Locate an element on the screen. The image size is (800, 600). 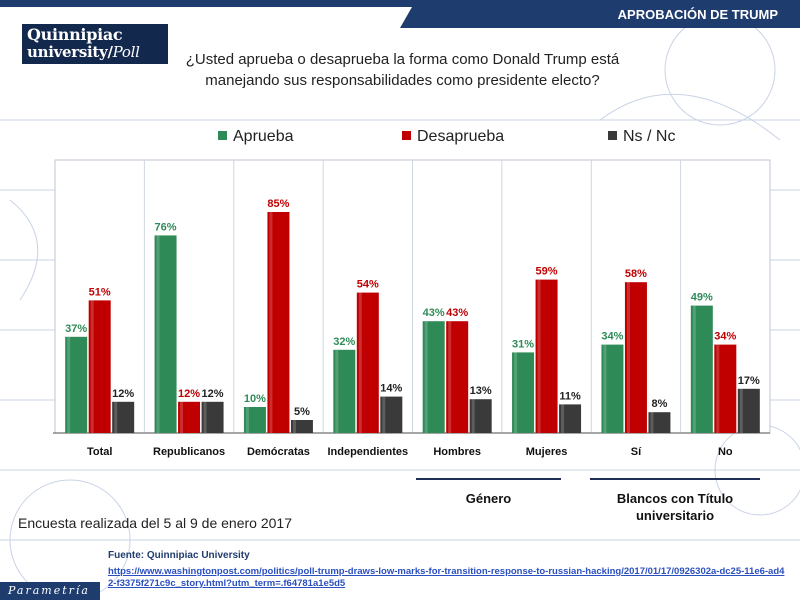
legend-swatch-nsnc is located at coordinates (612, 135).